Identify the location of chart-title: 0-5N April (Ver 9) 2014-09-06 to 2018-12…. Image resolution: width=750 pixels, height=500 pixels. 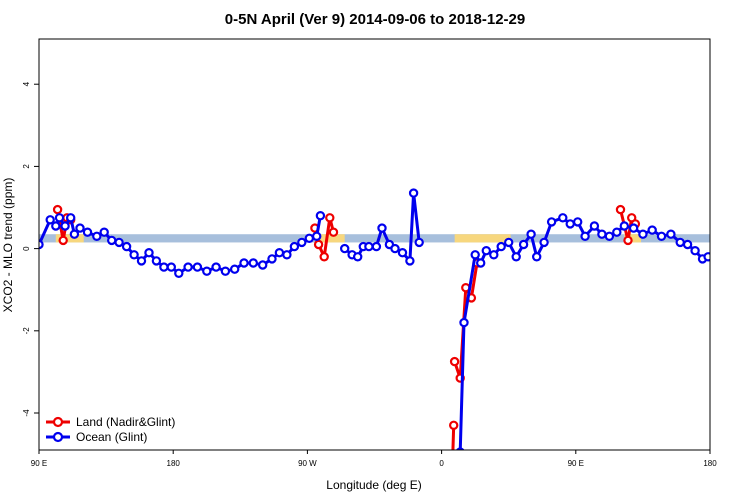
(375, 19).